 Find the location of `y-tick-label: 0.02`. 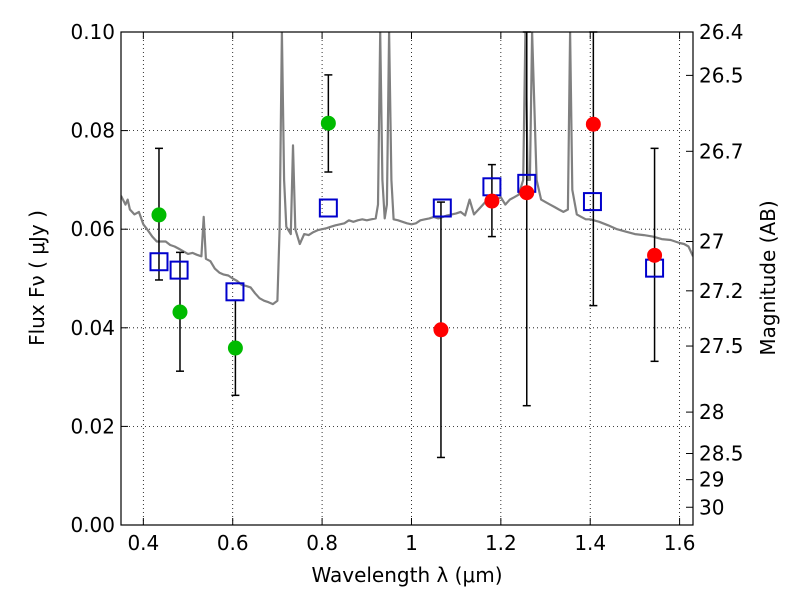

y-tick-label: 0.02 is located at coordinates (92, 426).